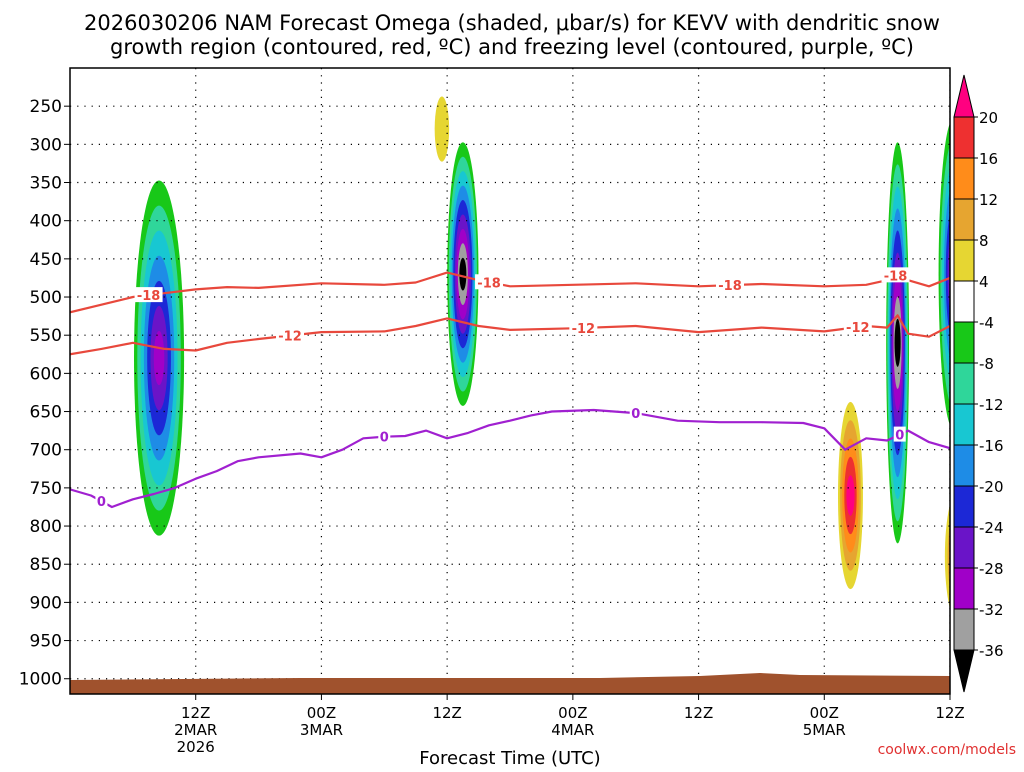 The width and height of the screenshot is (1024, 772). I want to click on colorbar-label-8: -16, so click(991, 446).